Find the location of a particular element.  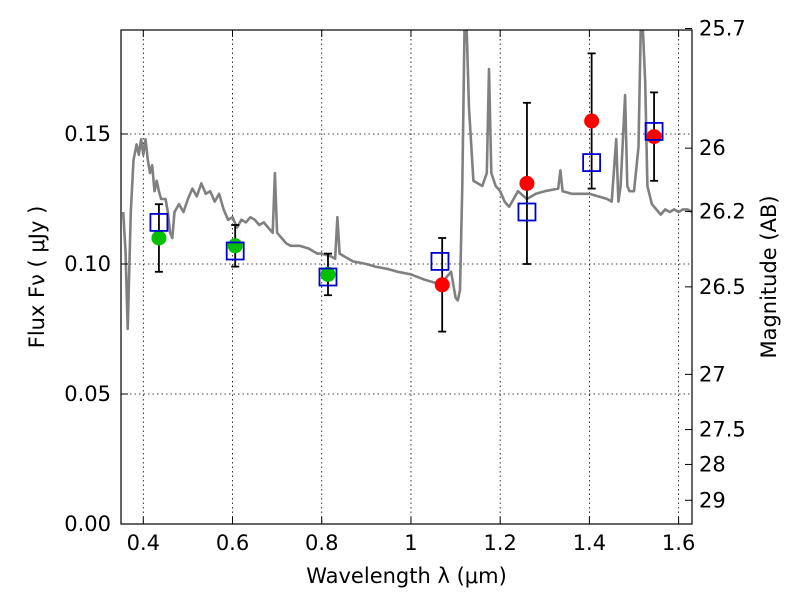

x-tick-label: 1.6 is located at coordinates (678, 543).